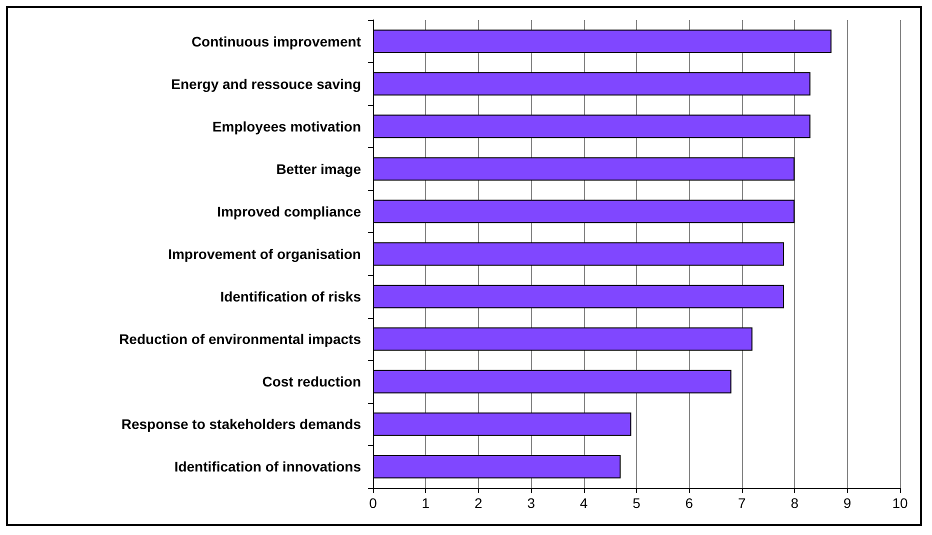 The height and width of the screenshot is (535, 932). What do you see at coordinates (276, 41) in the screenshot?
I see `y-tick-label: Continuous improvement` at bounding box center [276, 41].